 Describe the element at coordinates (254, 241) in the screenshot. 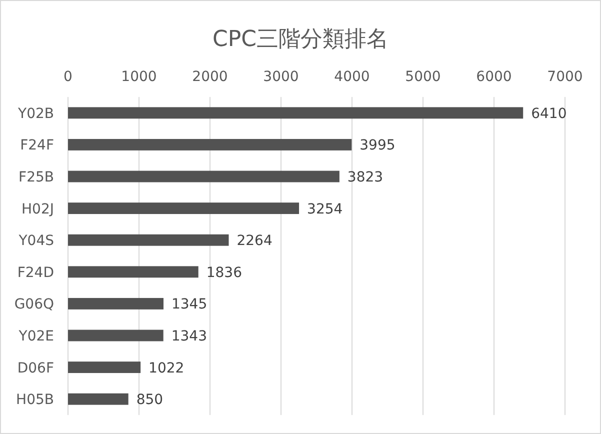

I see `data-label: 2264` at that location.